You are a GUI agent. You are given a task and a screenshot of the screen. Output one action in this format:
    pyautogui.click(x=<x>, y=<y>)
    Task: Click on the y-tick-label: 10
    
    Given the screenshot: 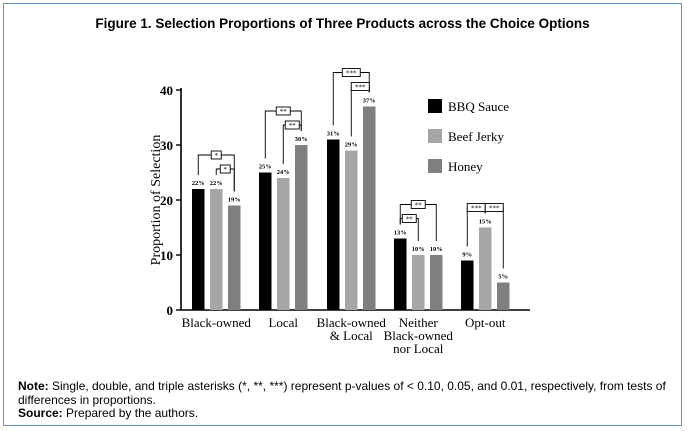 What is the action you would take?
    pyautogui.click(x=166, y=255)
    